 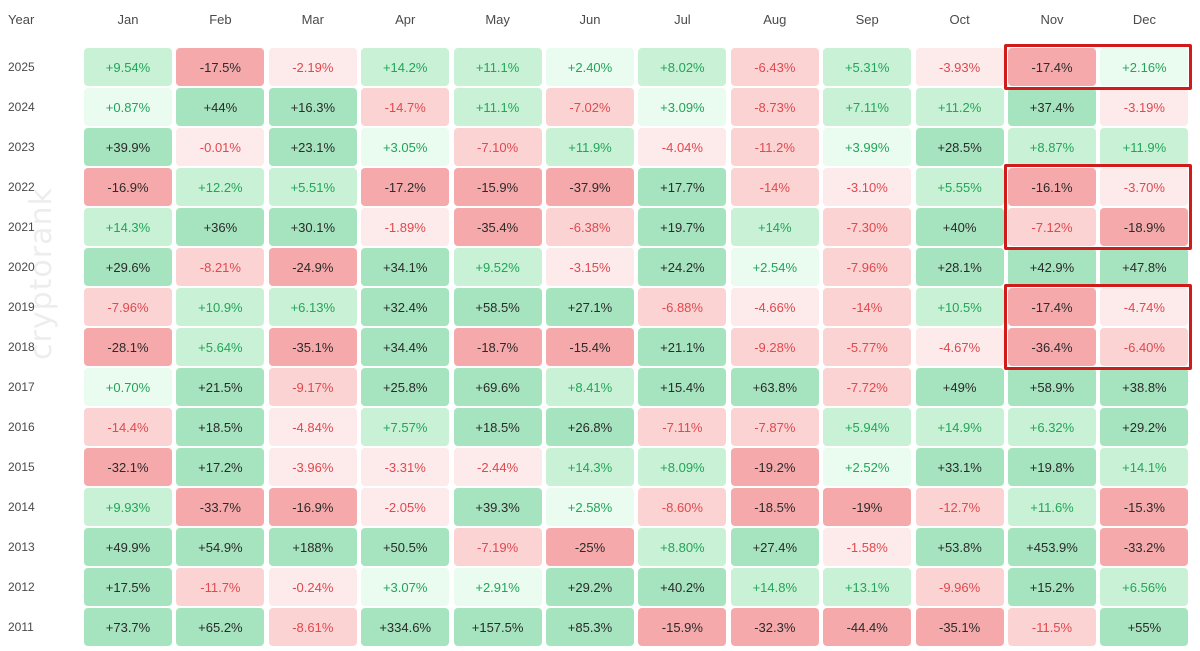 I want to click on cell-2018-jan: -28.1%, so click(x=128, y=347).